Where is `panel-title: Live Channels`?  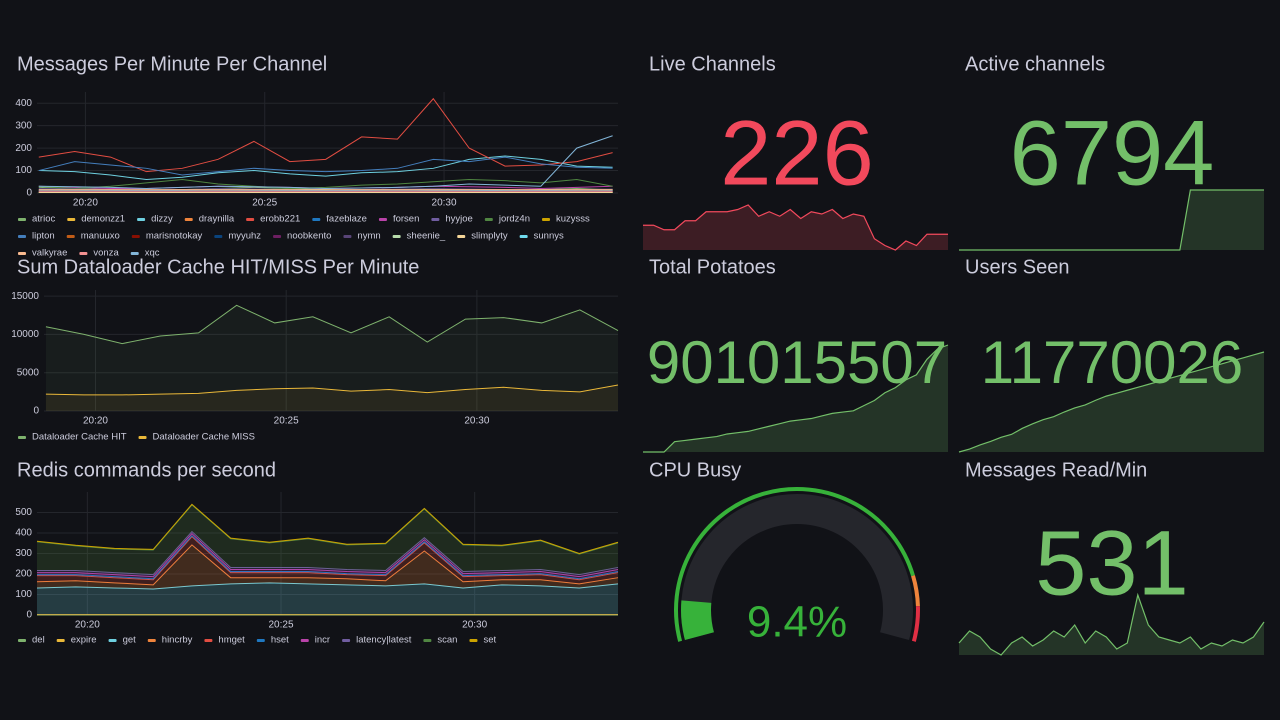
panel-title: Live Channels is located at coordinates (712, 64).